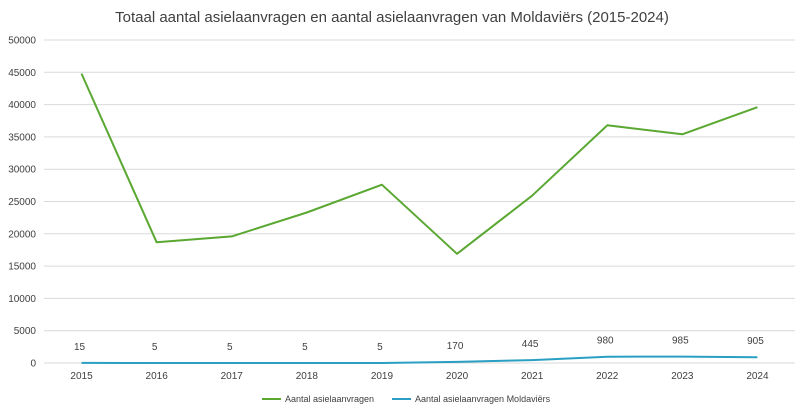  What do you see at coordinates (530, 344) in the screenshot?
I see `data-label: 445` at bounding box center [530, 344].